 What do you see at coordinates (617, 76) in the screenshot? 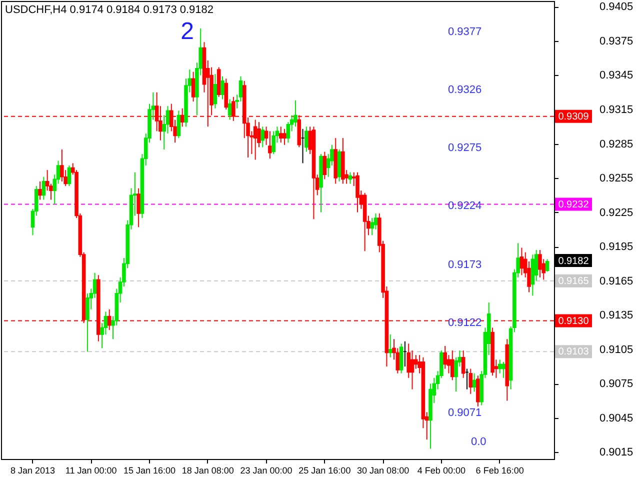
I see `y-tick-label: 0.9345` at bounding box center [617, 76].